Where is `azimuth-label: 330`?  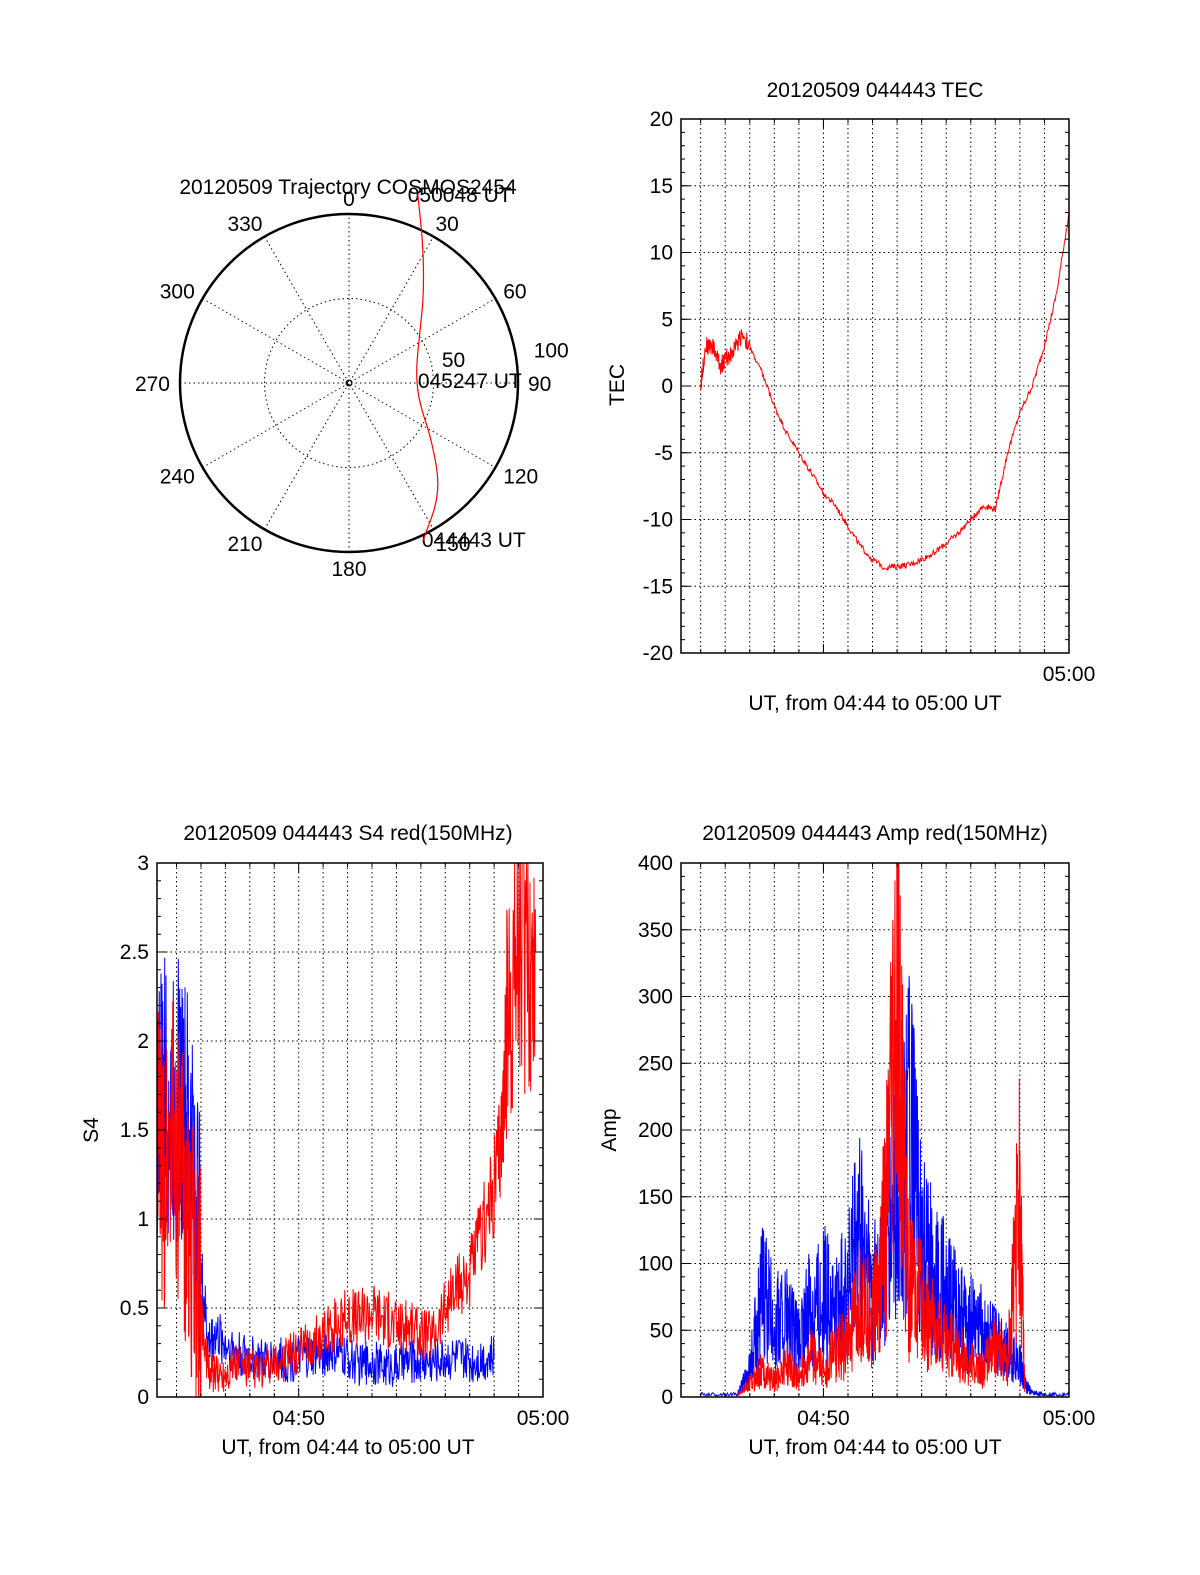 azimuth-label: 330 is located at coordinates (244, 224).